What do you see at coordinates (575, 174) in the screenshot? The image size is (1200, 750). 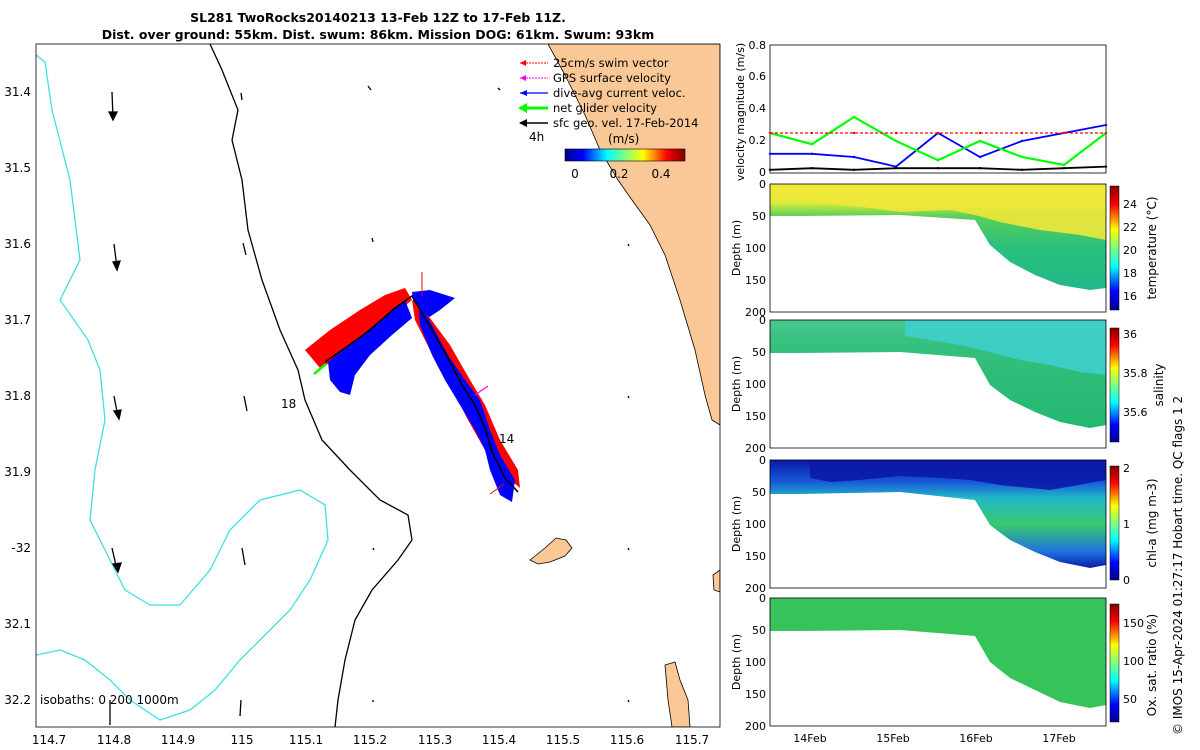 I see `colorbar-tick: 0` at bounding box center [575, 174].